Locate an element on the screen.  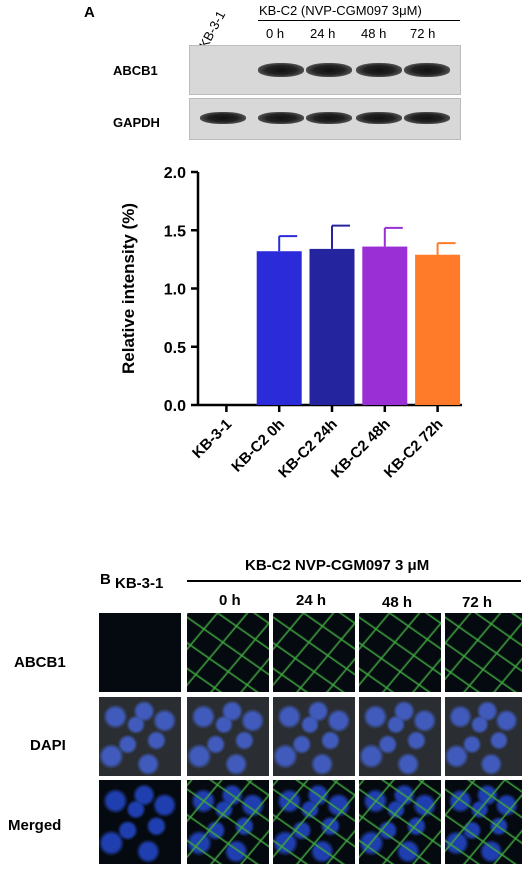
if-time-label-48h: 48 h is located at coordinates (397, 602).